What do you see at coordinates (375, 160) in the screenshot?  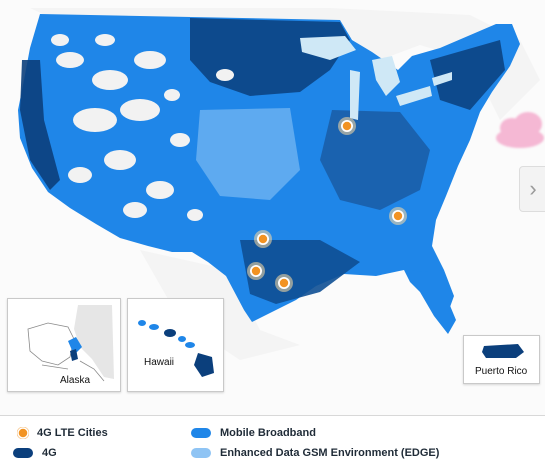 I see `fourg-east-band` at bounding box center [375, 160].